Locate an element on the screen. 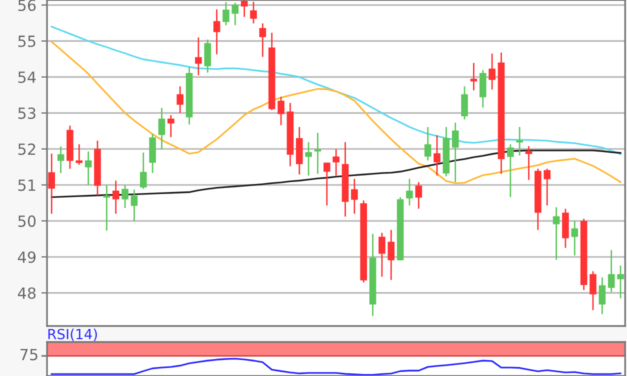 This screenshot has height=376, width=627. y-tick-label: 48 is located at coordinates (27, 293).